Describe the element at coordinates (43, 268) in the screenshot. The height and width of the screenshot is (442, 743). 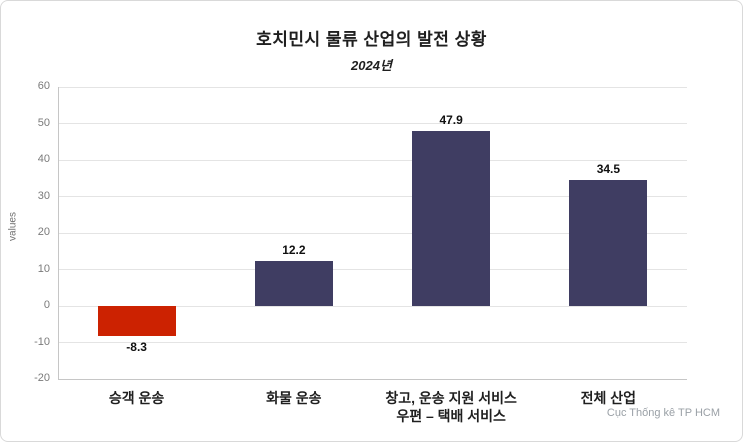
I see `y-tick-label: 10` at that location.